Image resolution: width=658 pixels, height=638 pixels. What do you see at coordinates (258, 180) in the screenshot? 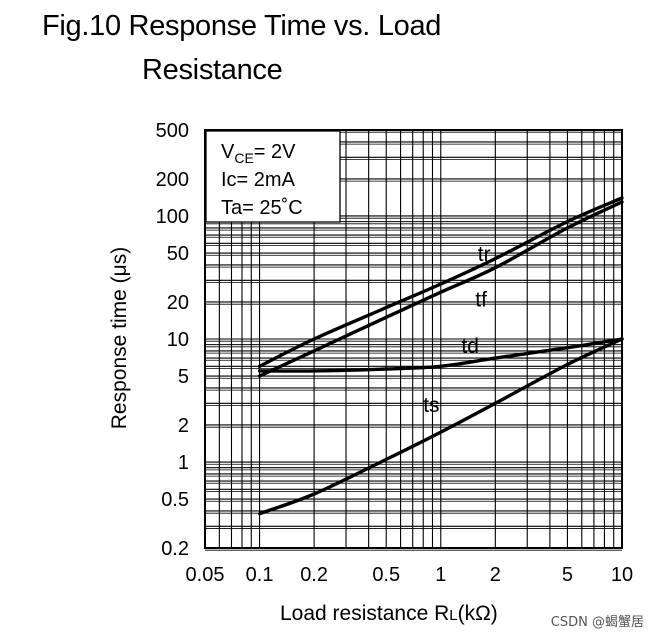
I see `condition-ic: Ic= 2mA` at bounding box center [258, 180].